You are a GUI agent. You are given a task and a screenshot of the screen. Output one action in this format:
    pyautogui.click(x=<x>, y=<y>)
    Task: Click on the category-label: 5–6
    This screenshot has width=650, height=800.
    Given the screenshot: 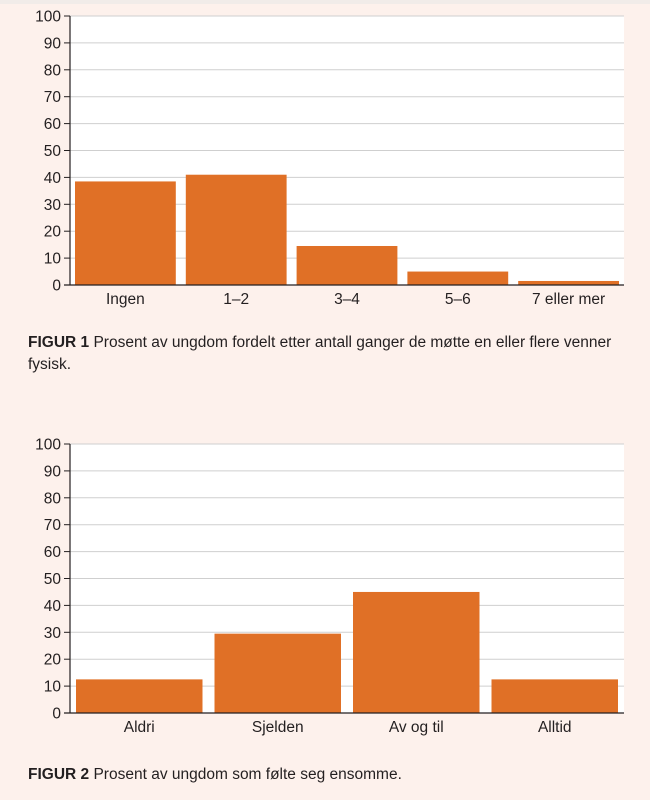 What is the action you would take?
    pyautogui.click(x=458, y=299)
    